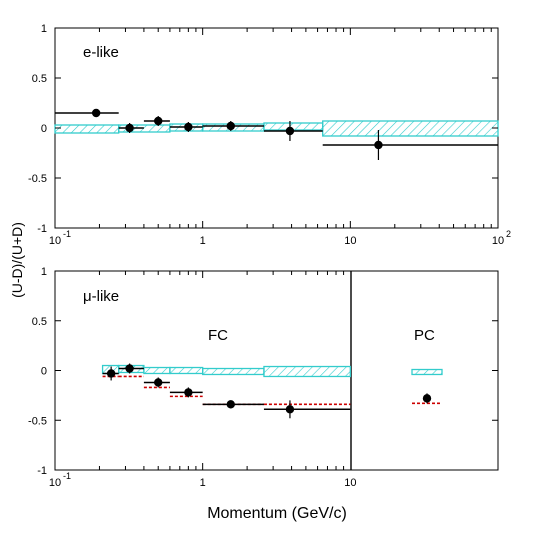 The image size is (533, 535). I want to click on e-like-xtick-exponent: 2, so click(508, 234).